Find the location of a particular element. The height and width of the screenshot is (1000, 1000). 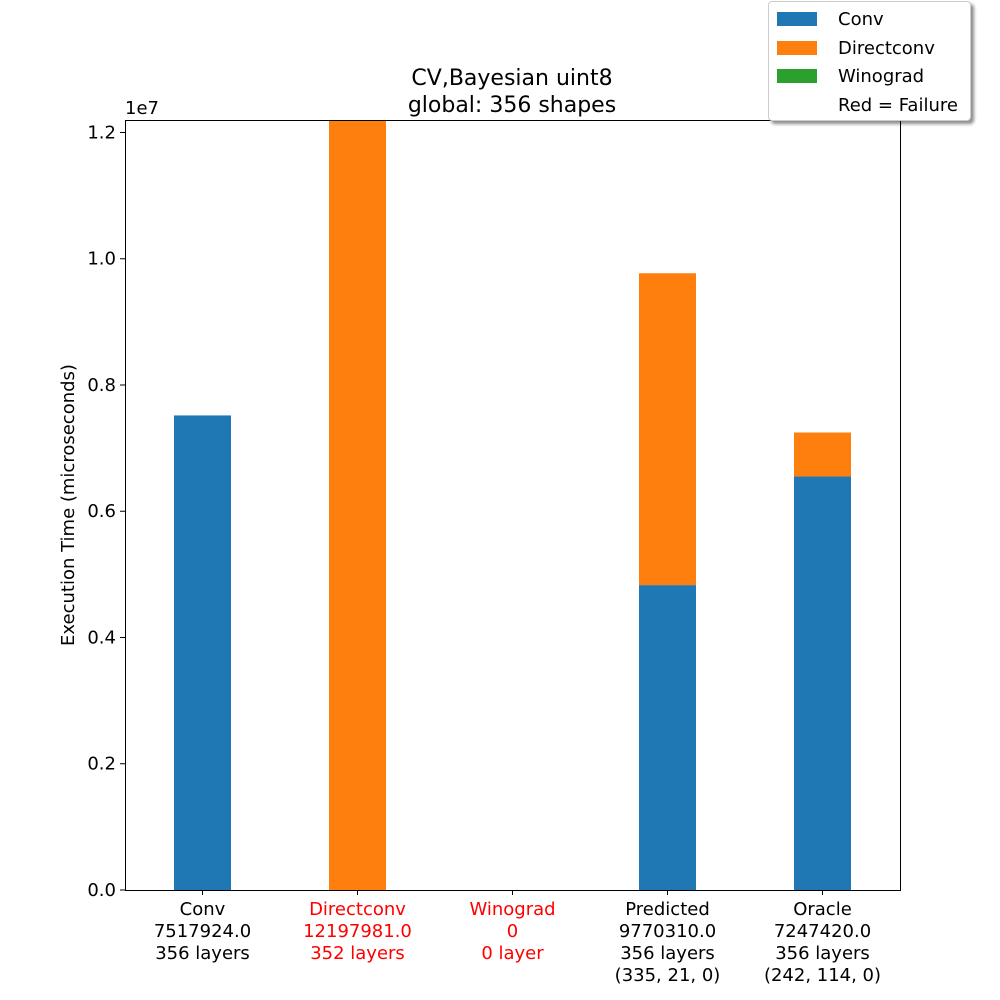

x-tick-label: Predicted is located at coordinates (667, 909).